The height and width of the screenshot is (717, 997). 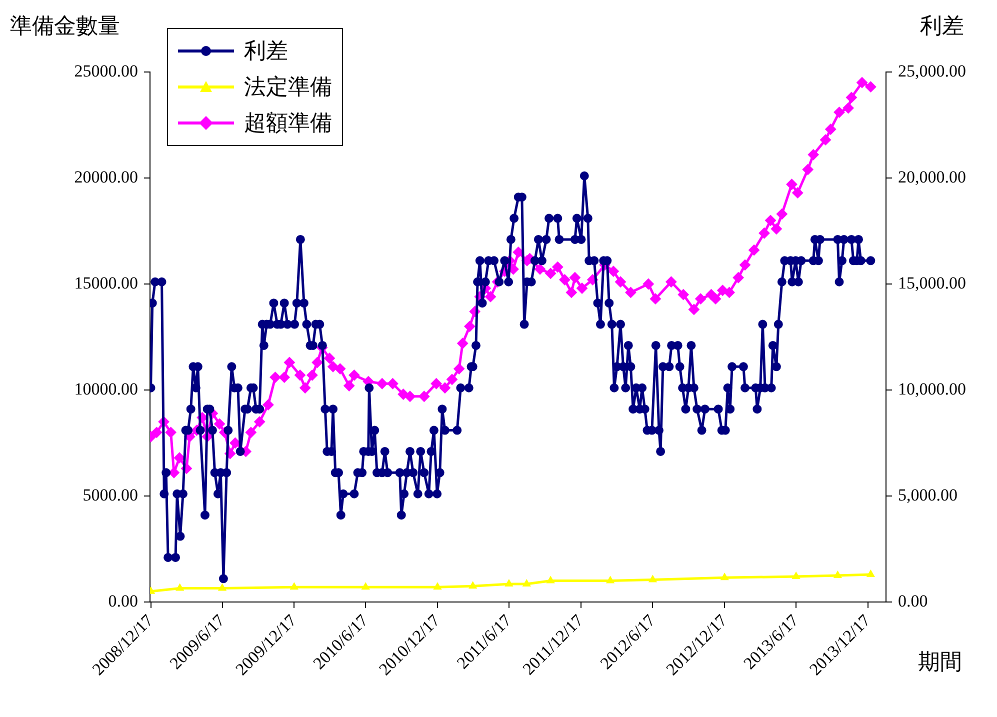 I want to click on y-axis-title: 準備金數量, so click(x=65, y=25).